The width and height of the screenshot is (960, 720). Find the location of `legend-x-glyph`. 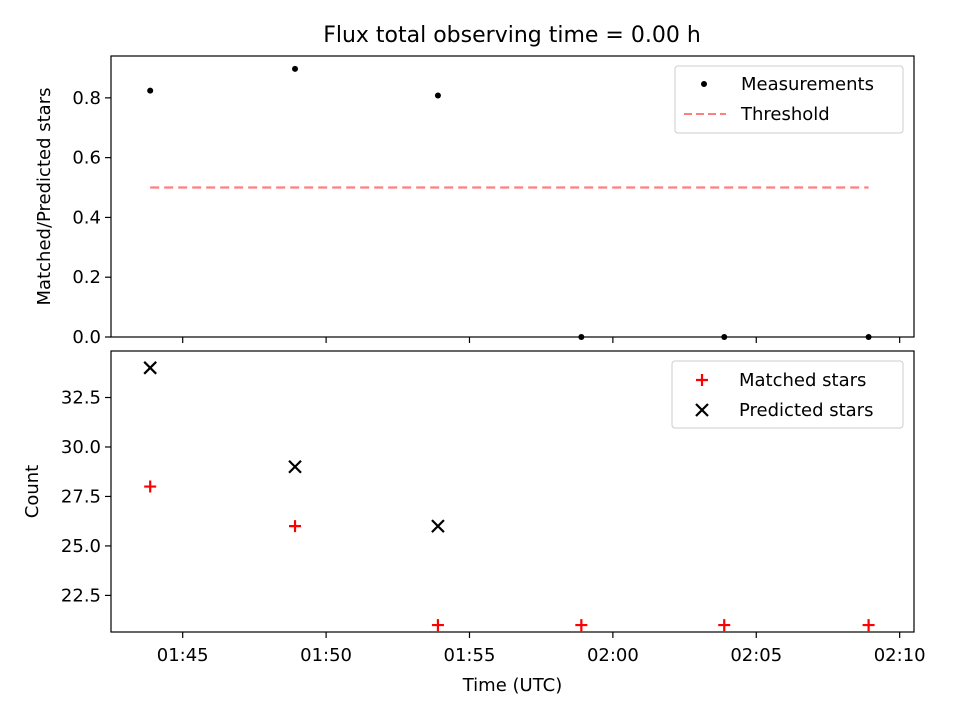

legend-x-glyph is located at coordinates (702, 410).